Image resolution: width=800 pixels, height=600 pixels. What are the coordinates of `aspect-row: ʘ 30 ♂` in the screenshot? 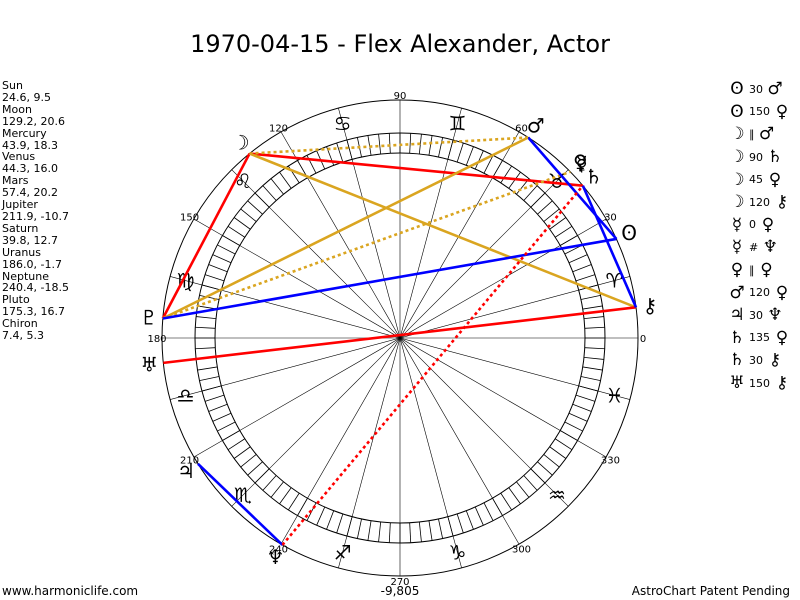 It's located at (759, 89).